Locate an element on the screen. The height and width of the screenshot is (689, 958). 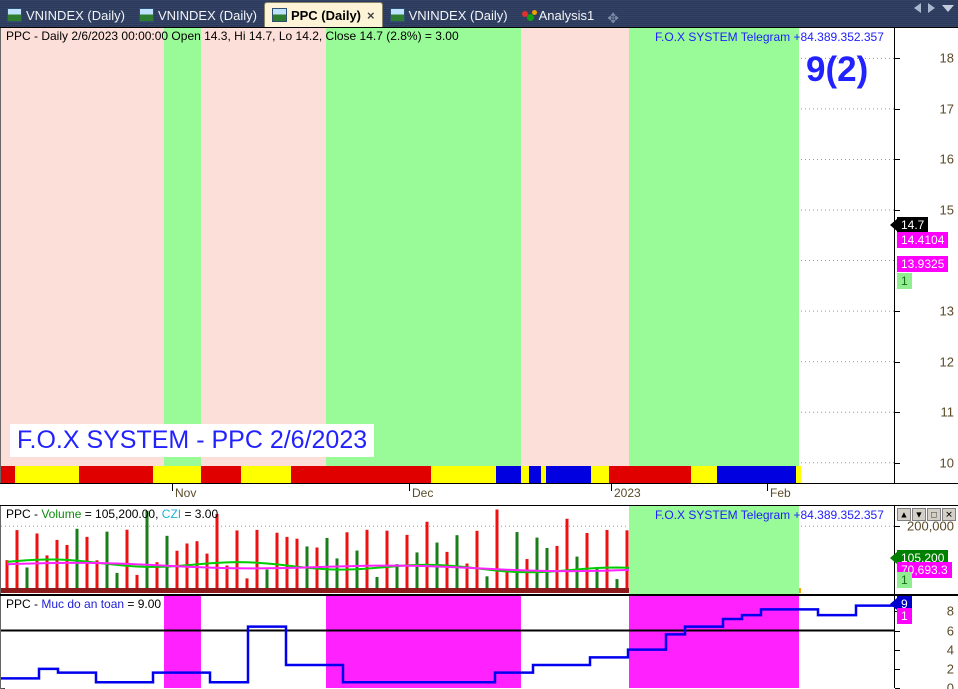
scroll-right-icon is located at coordinates (931, 8).